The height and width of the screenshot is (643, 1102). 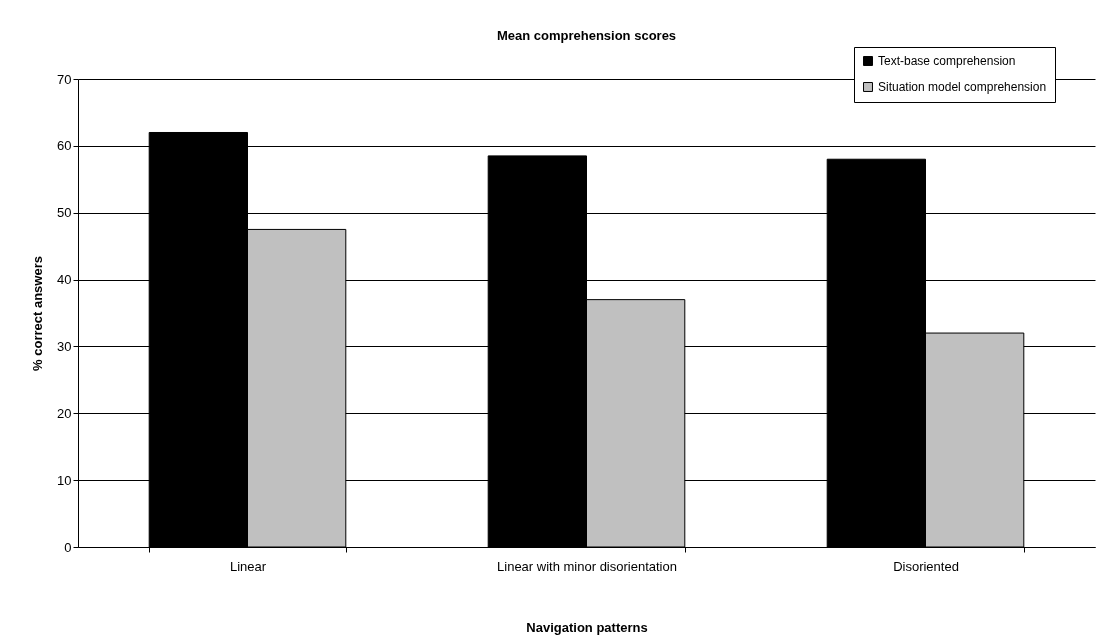 I want to click on y-tick-label: 50, so click(x=64, y=213).